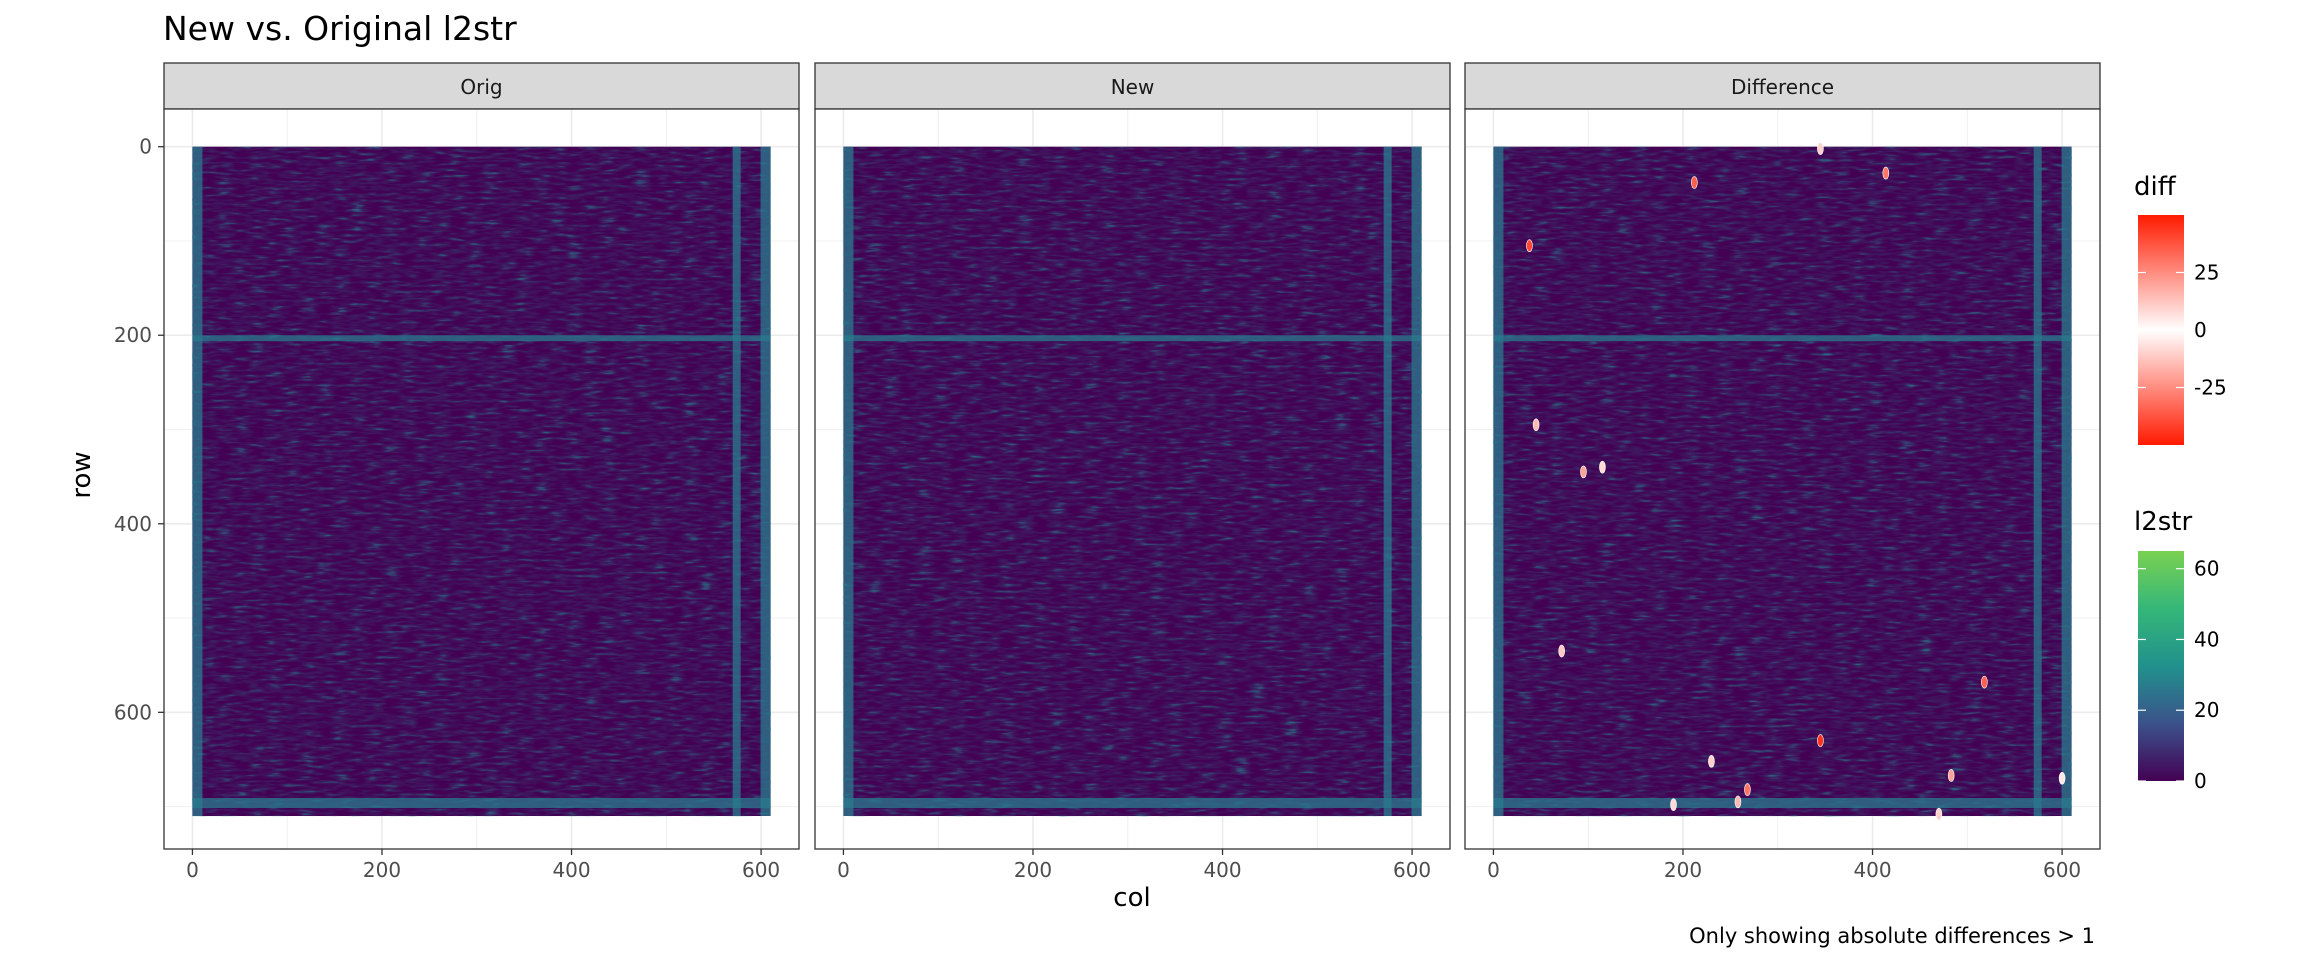 The image size is (2304, 960). What do you see at coordinates (2200, 781) in the screenshot?
I see `legend-l2str-label: 0` at bounding box center [2200, 781].